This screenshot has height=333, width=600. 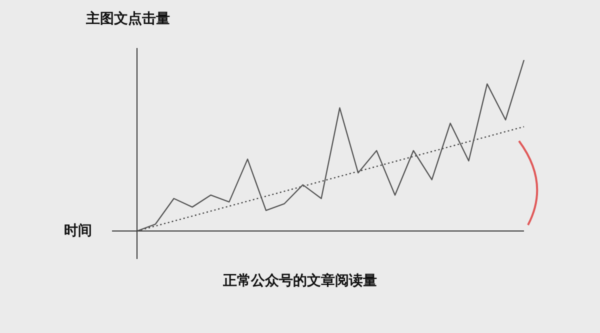 What do you see at coordinates (128, 19) in the screenshot?
I see `y-axis-title: 主图文点击量` at bounding box center [128, 19].